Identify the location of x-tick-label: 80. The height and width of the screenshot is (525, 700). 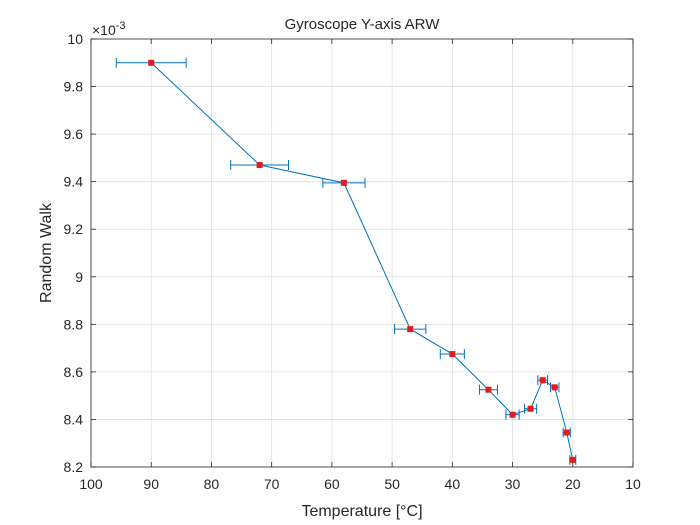
(212, 484).